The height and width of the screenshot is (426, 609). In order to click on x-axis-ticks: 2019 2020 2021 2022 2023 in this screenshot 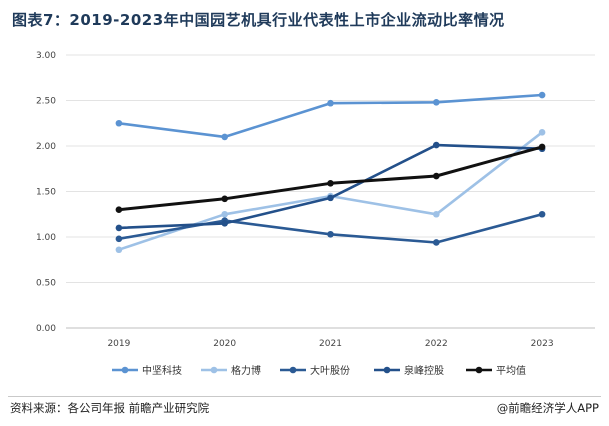, I will do `click(330, 344)`.